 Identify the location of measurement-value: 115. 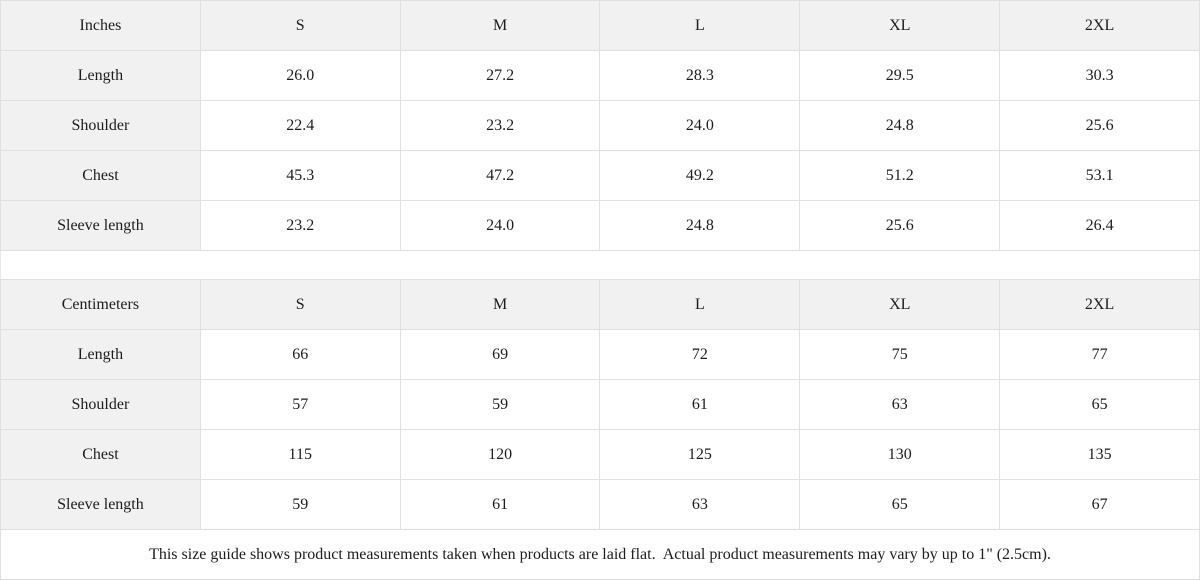
(300, 454).